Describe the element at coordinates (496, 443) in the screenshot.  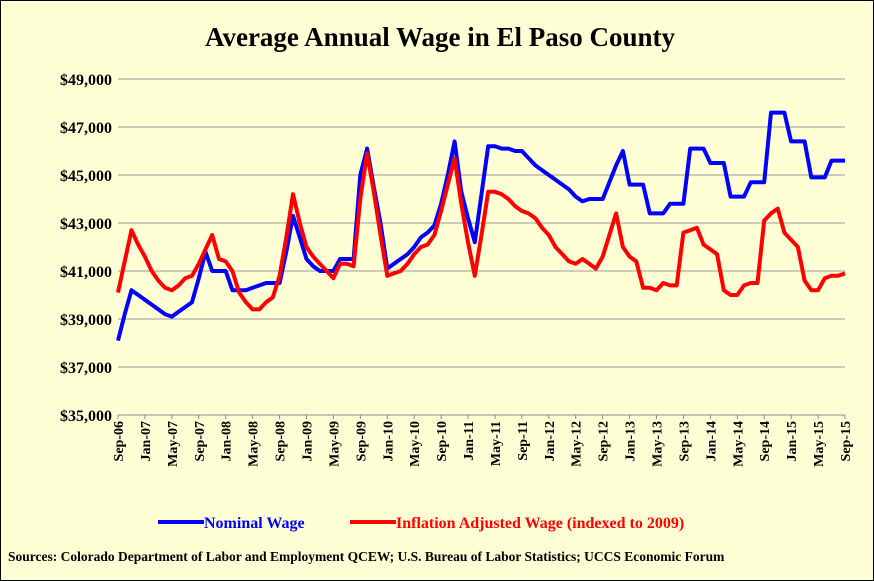
I see `x-tick-label: May-11` at that location.